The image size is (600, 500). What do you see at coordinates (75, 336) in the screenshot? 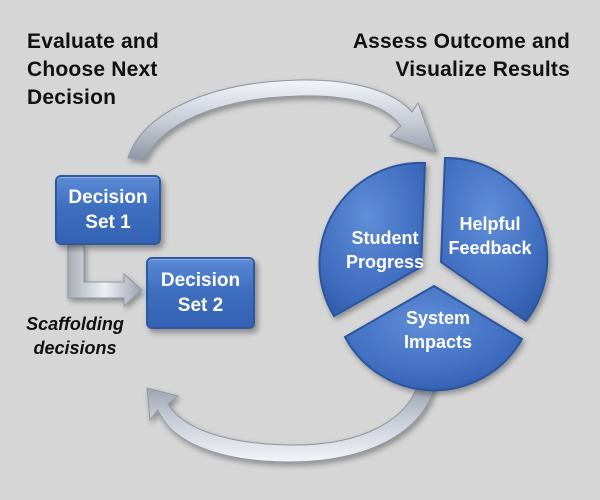
I see `scaffolding-label: Scaffolding decisions` at bounding box center [75, 336].